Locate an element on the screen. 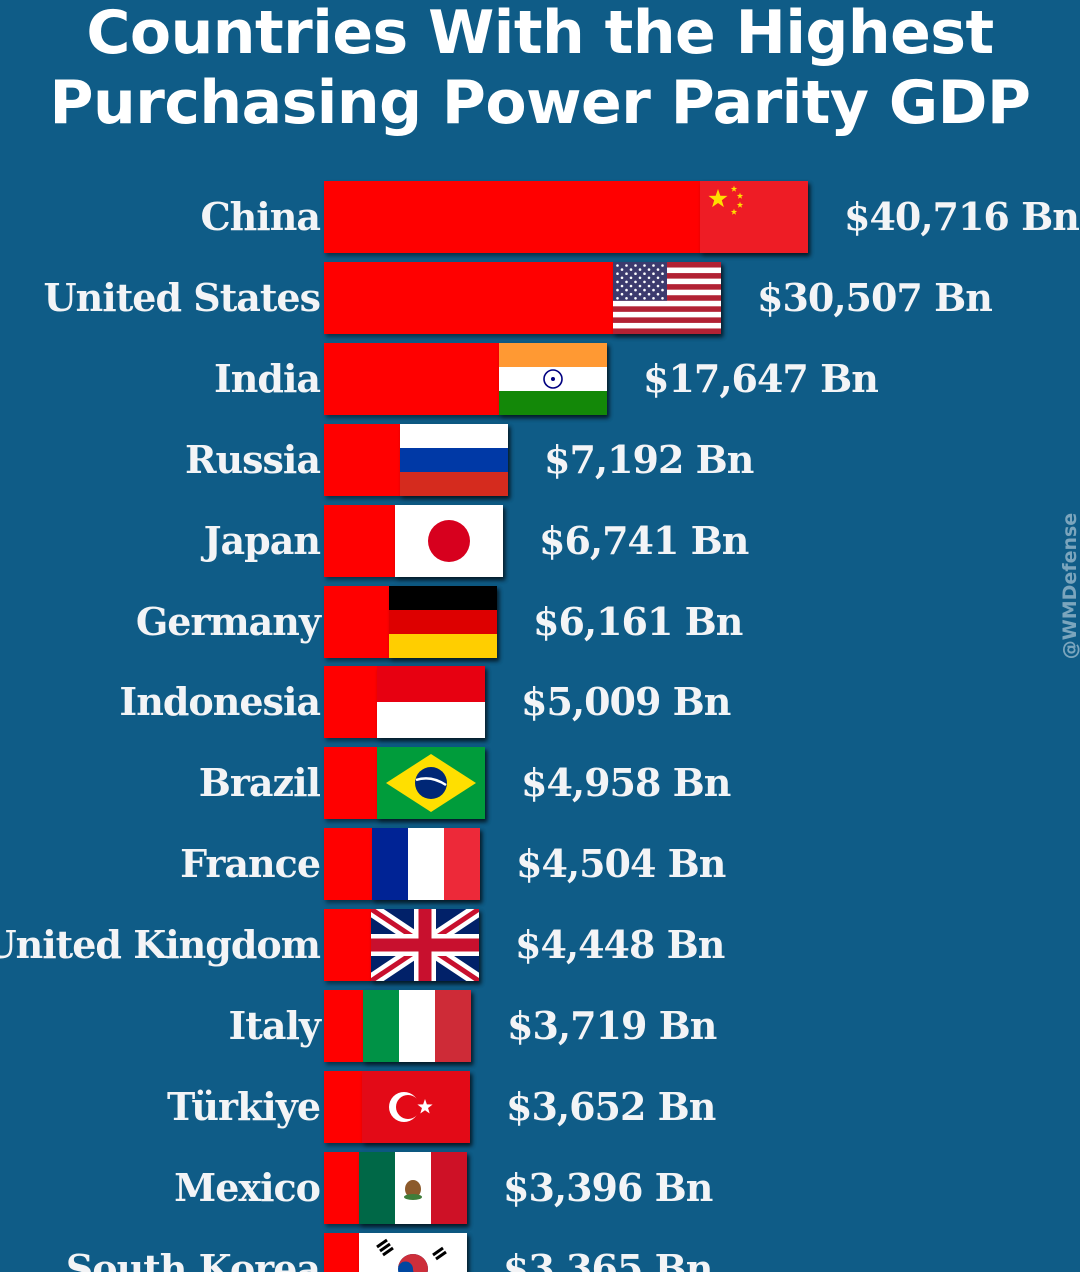  value-label: $4,448 Bn is located at coordinates (620, 945).